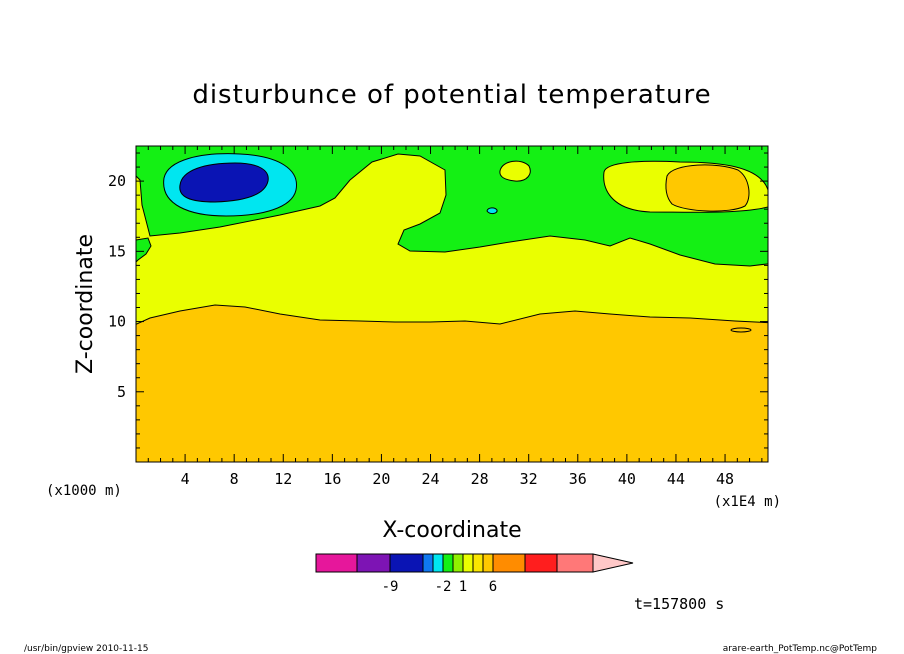  Describe the element at coordinates (725, 479) in the screenshot. I see `x-tick-label: 48` at that location.